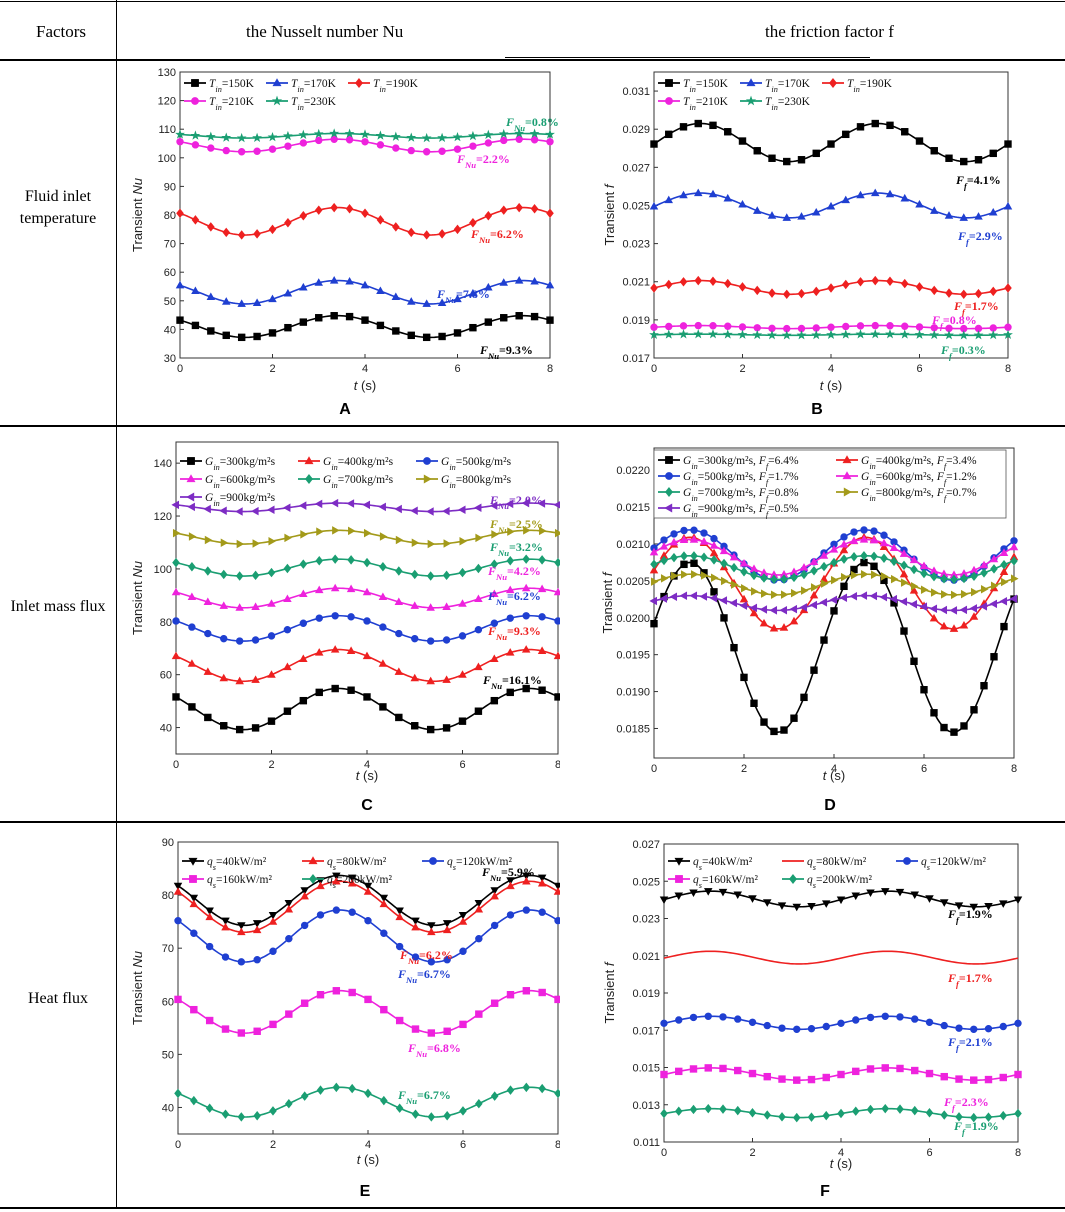  I want to click on chart-c-series-gin-900kg-m2s, so click(365, 507).